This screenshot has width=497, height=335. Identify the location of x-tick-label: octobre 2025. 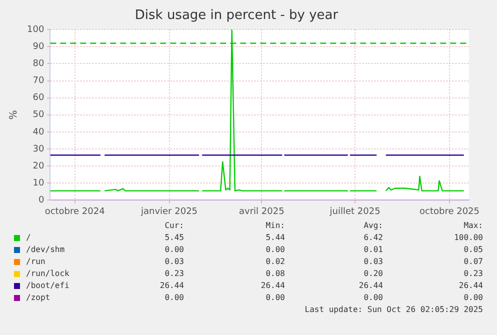
(449, 211).